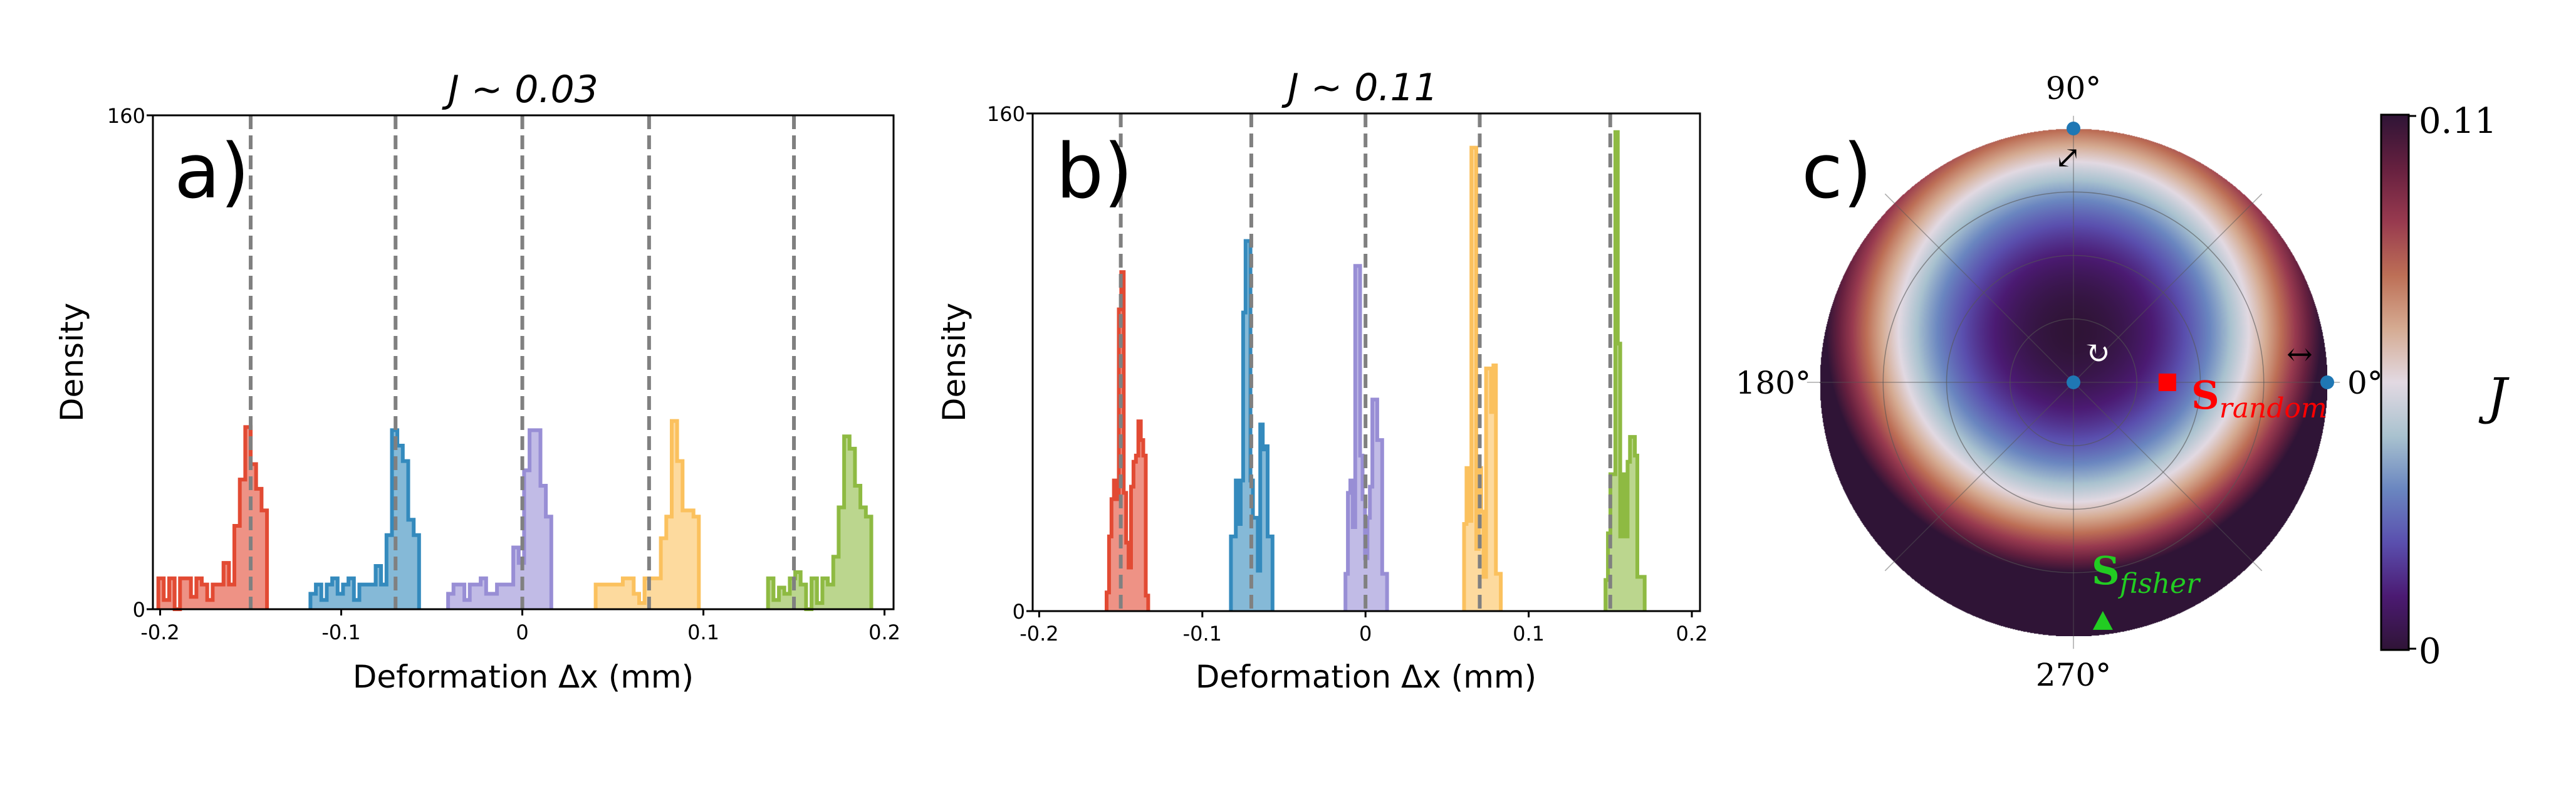 The width and height of the screenshot is (2576, 796). Describe the element at coordinates (2205, 395) in the screenshot. I see `s-random-main: S` at that location.